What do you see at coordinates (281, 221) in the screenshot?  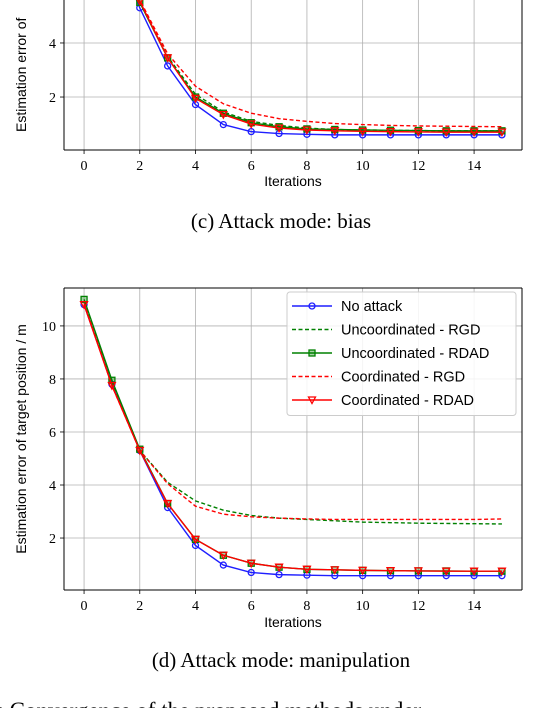 I see `caption: (c) Attack mode: bias` at bounding box center [281, 221].